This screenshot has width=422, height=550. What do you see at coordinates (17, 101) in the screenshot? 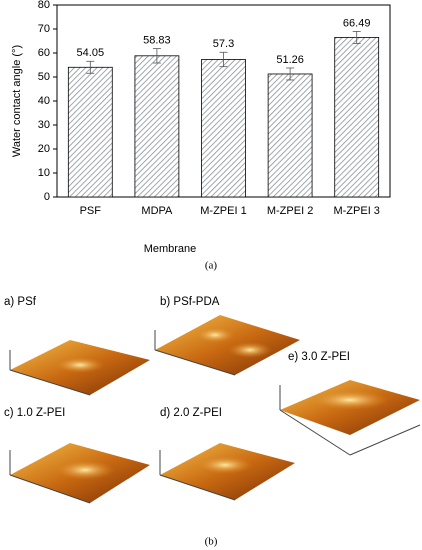
I see `y-axis-title: Water contact angle (°)` at bounding box center [17, 101].